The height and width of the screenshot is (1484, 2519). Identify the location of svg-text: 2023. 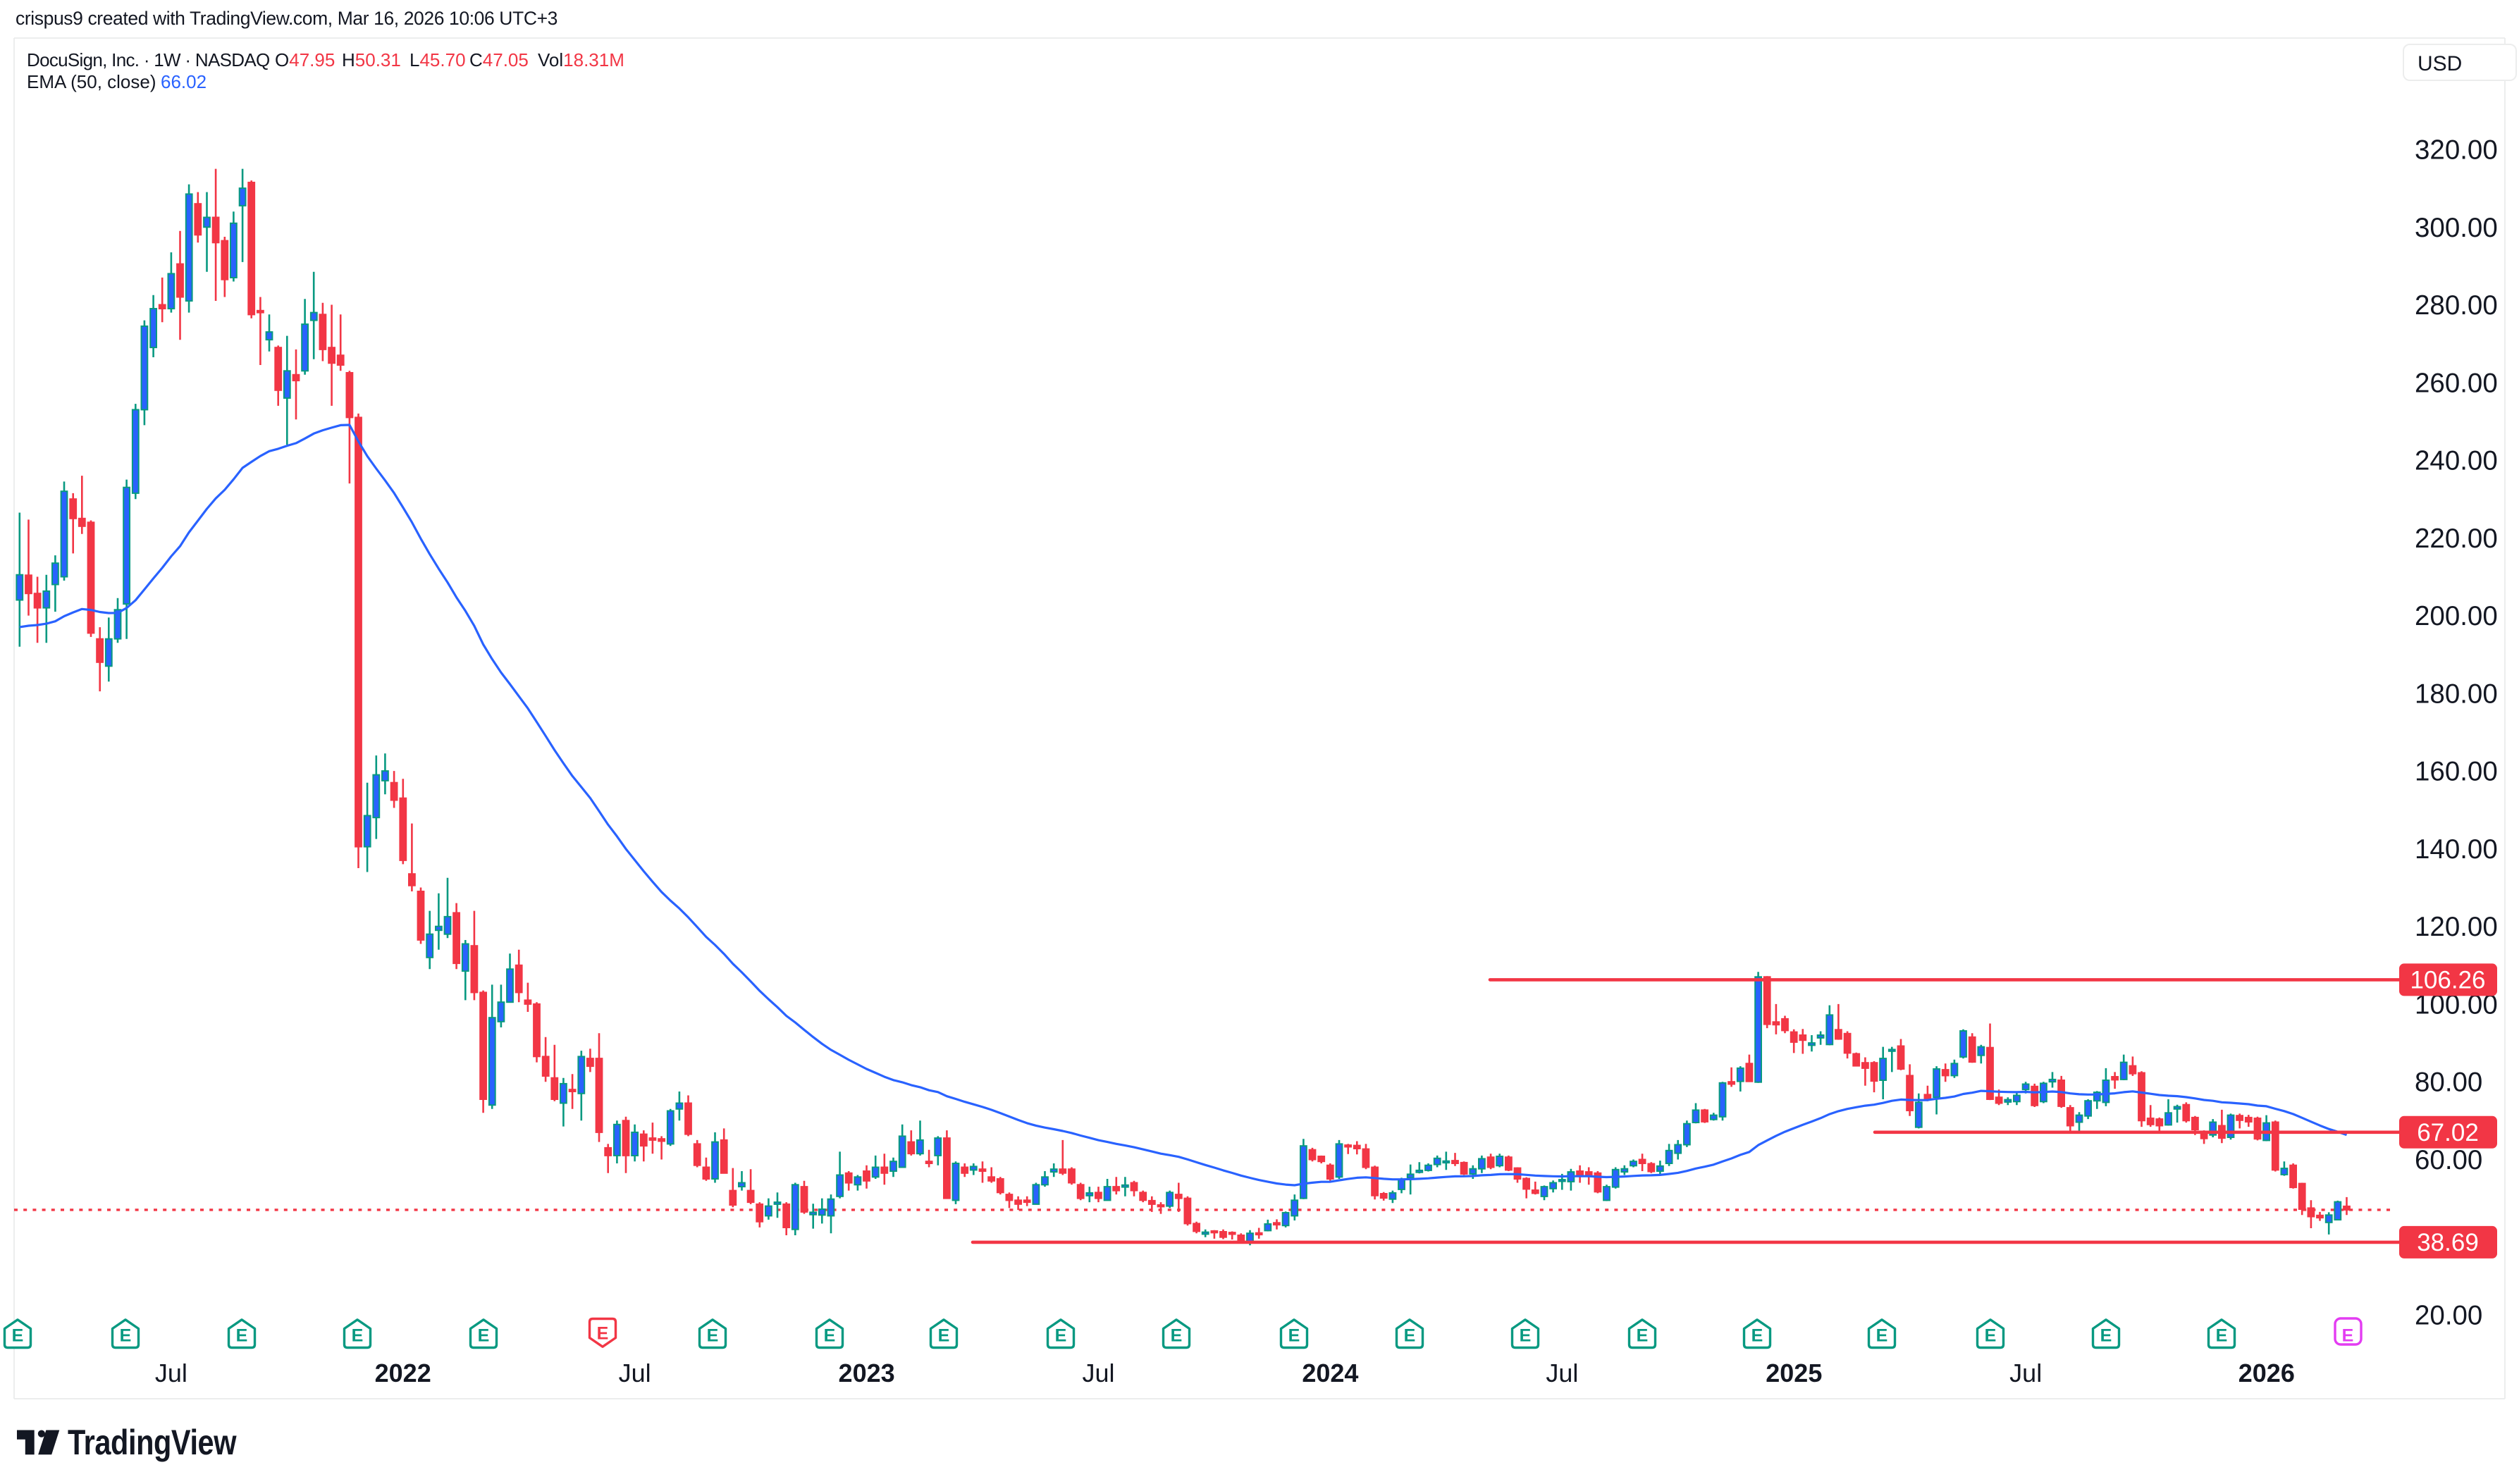
(867, 1373).